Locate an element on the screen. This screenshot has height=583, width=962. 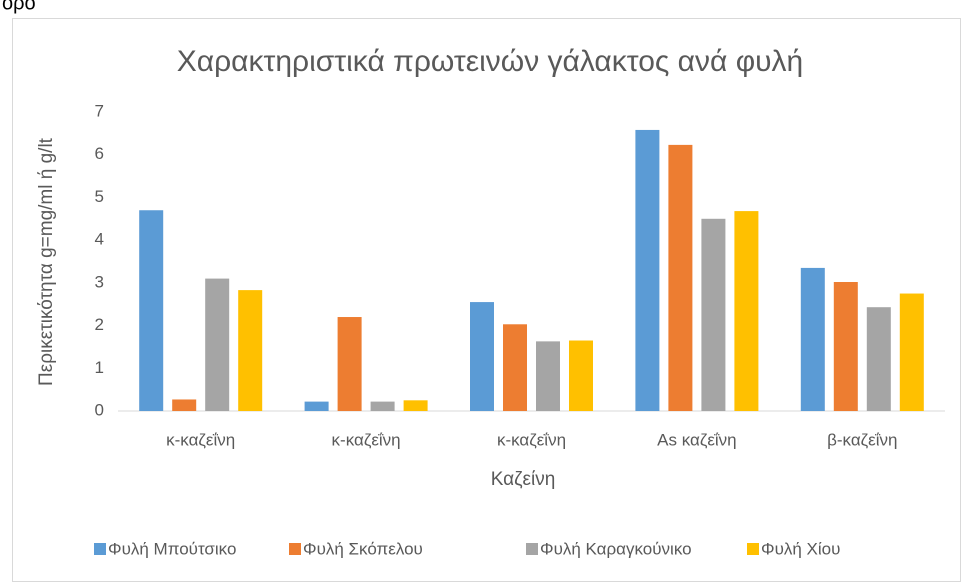
legend-label: Φυλή Σκόπελου is located at coordinates (363, 548).